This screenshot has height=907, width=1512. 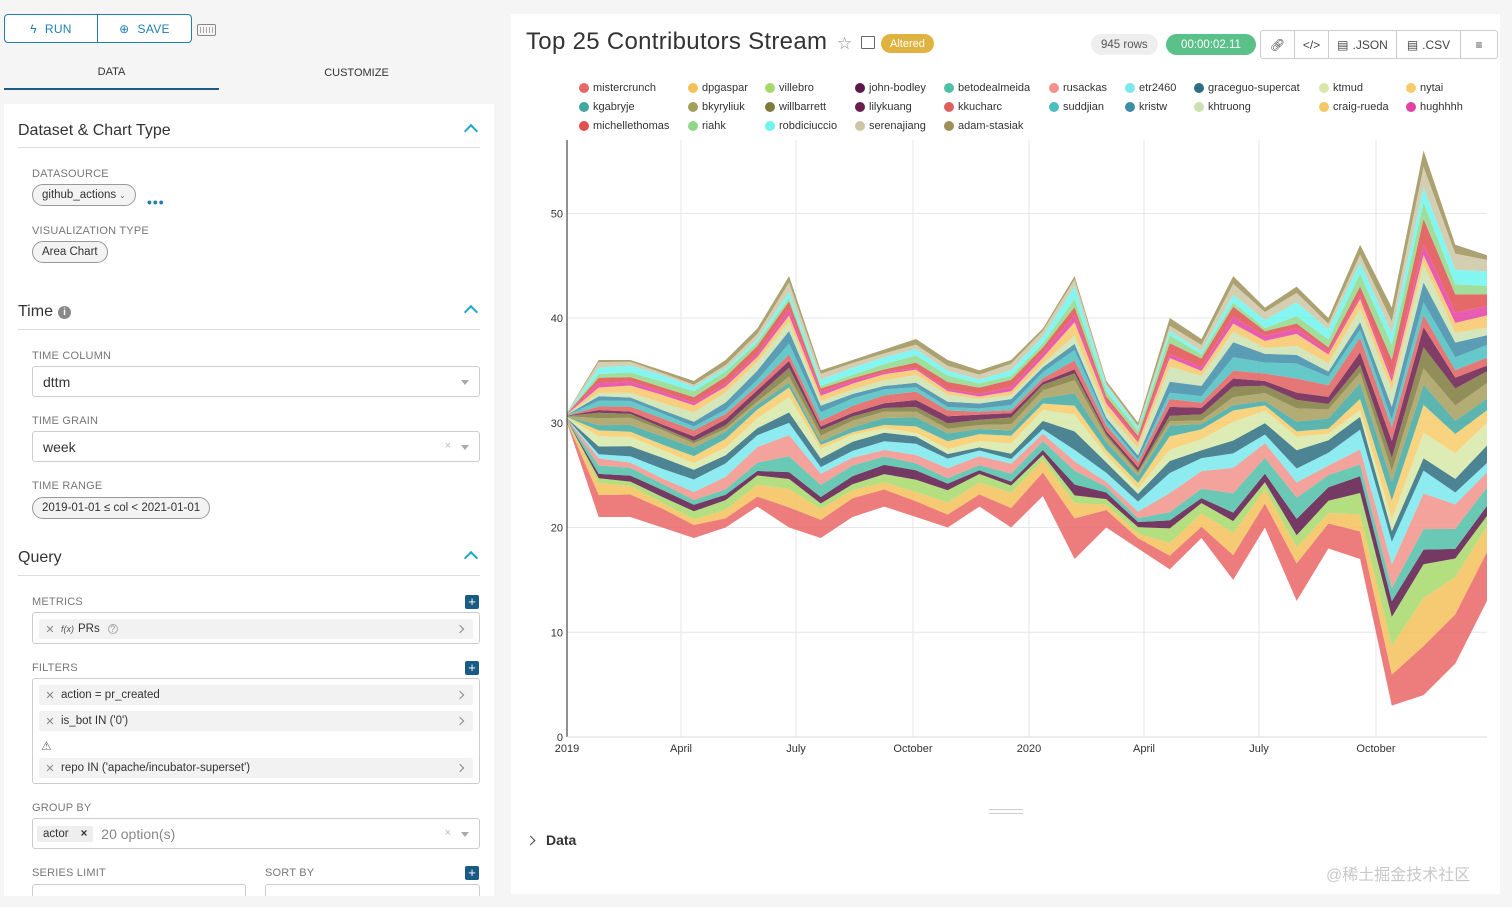 I want to click on datasource-pill: github_actions ⌄, so click(x=84, y=195).